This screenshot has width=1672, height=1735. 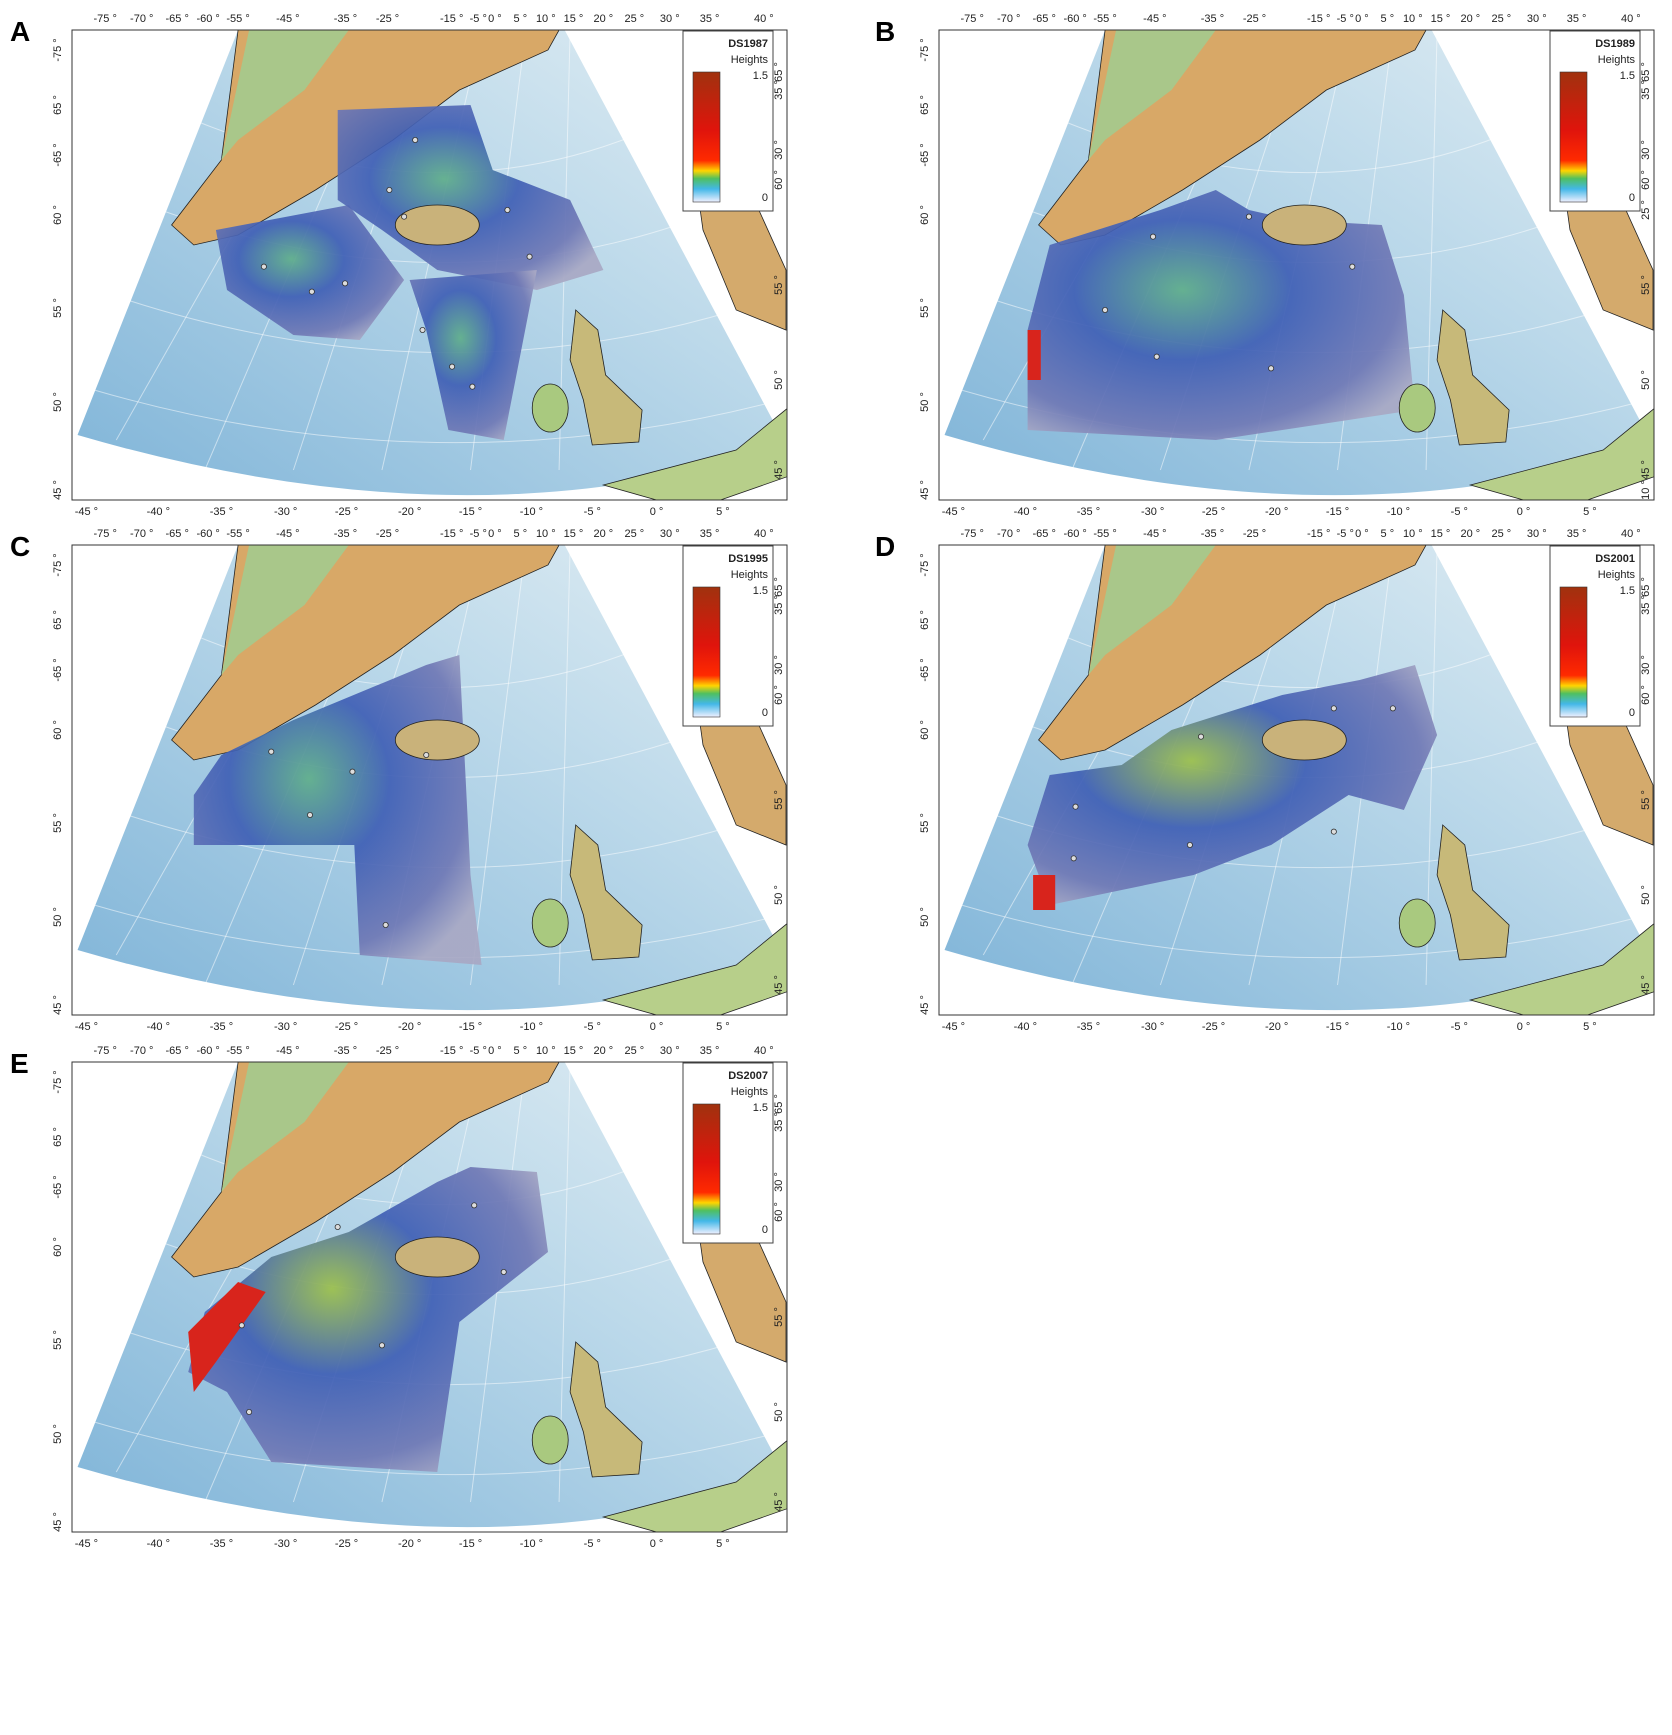 What do you see at coordinates (1318, 534) in the screenshot?
I see `top-label: -15 °` at bounding box center [1318, 534].